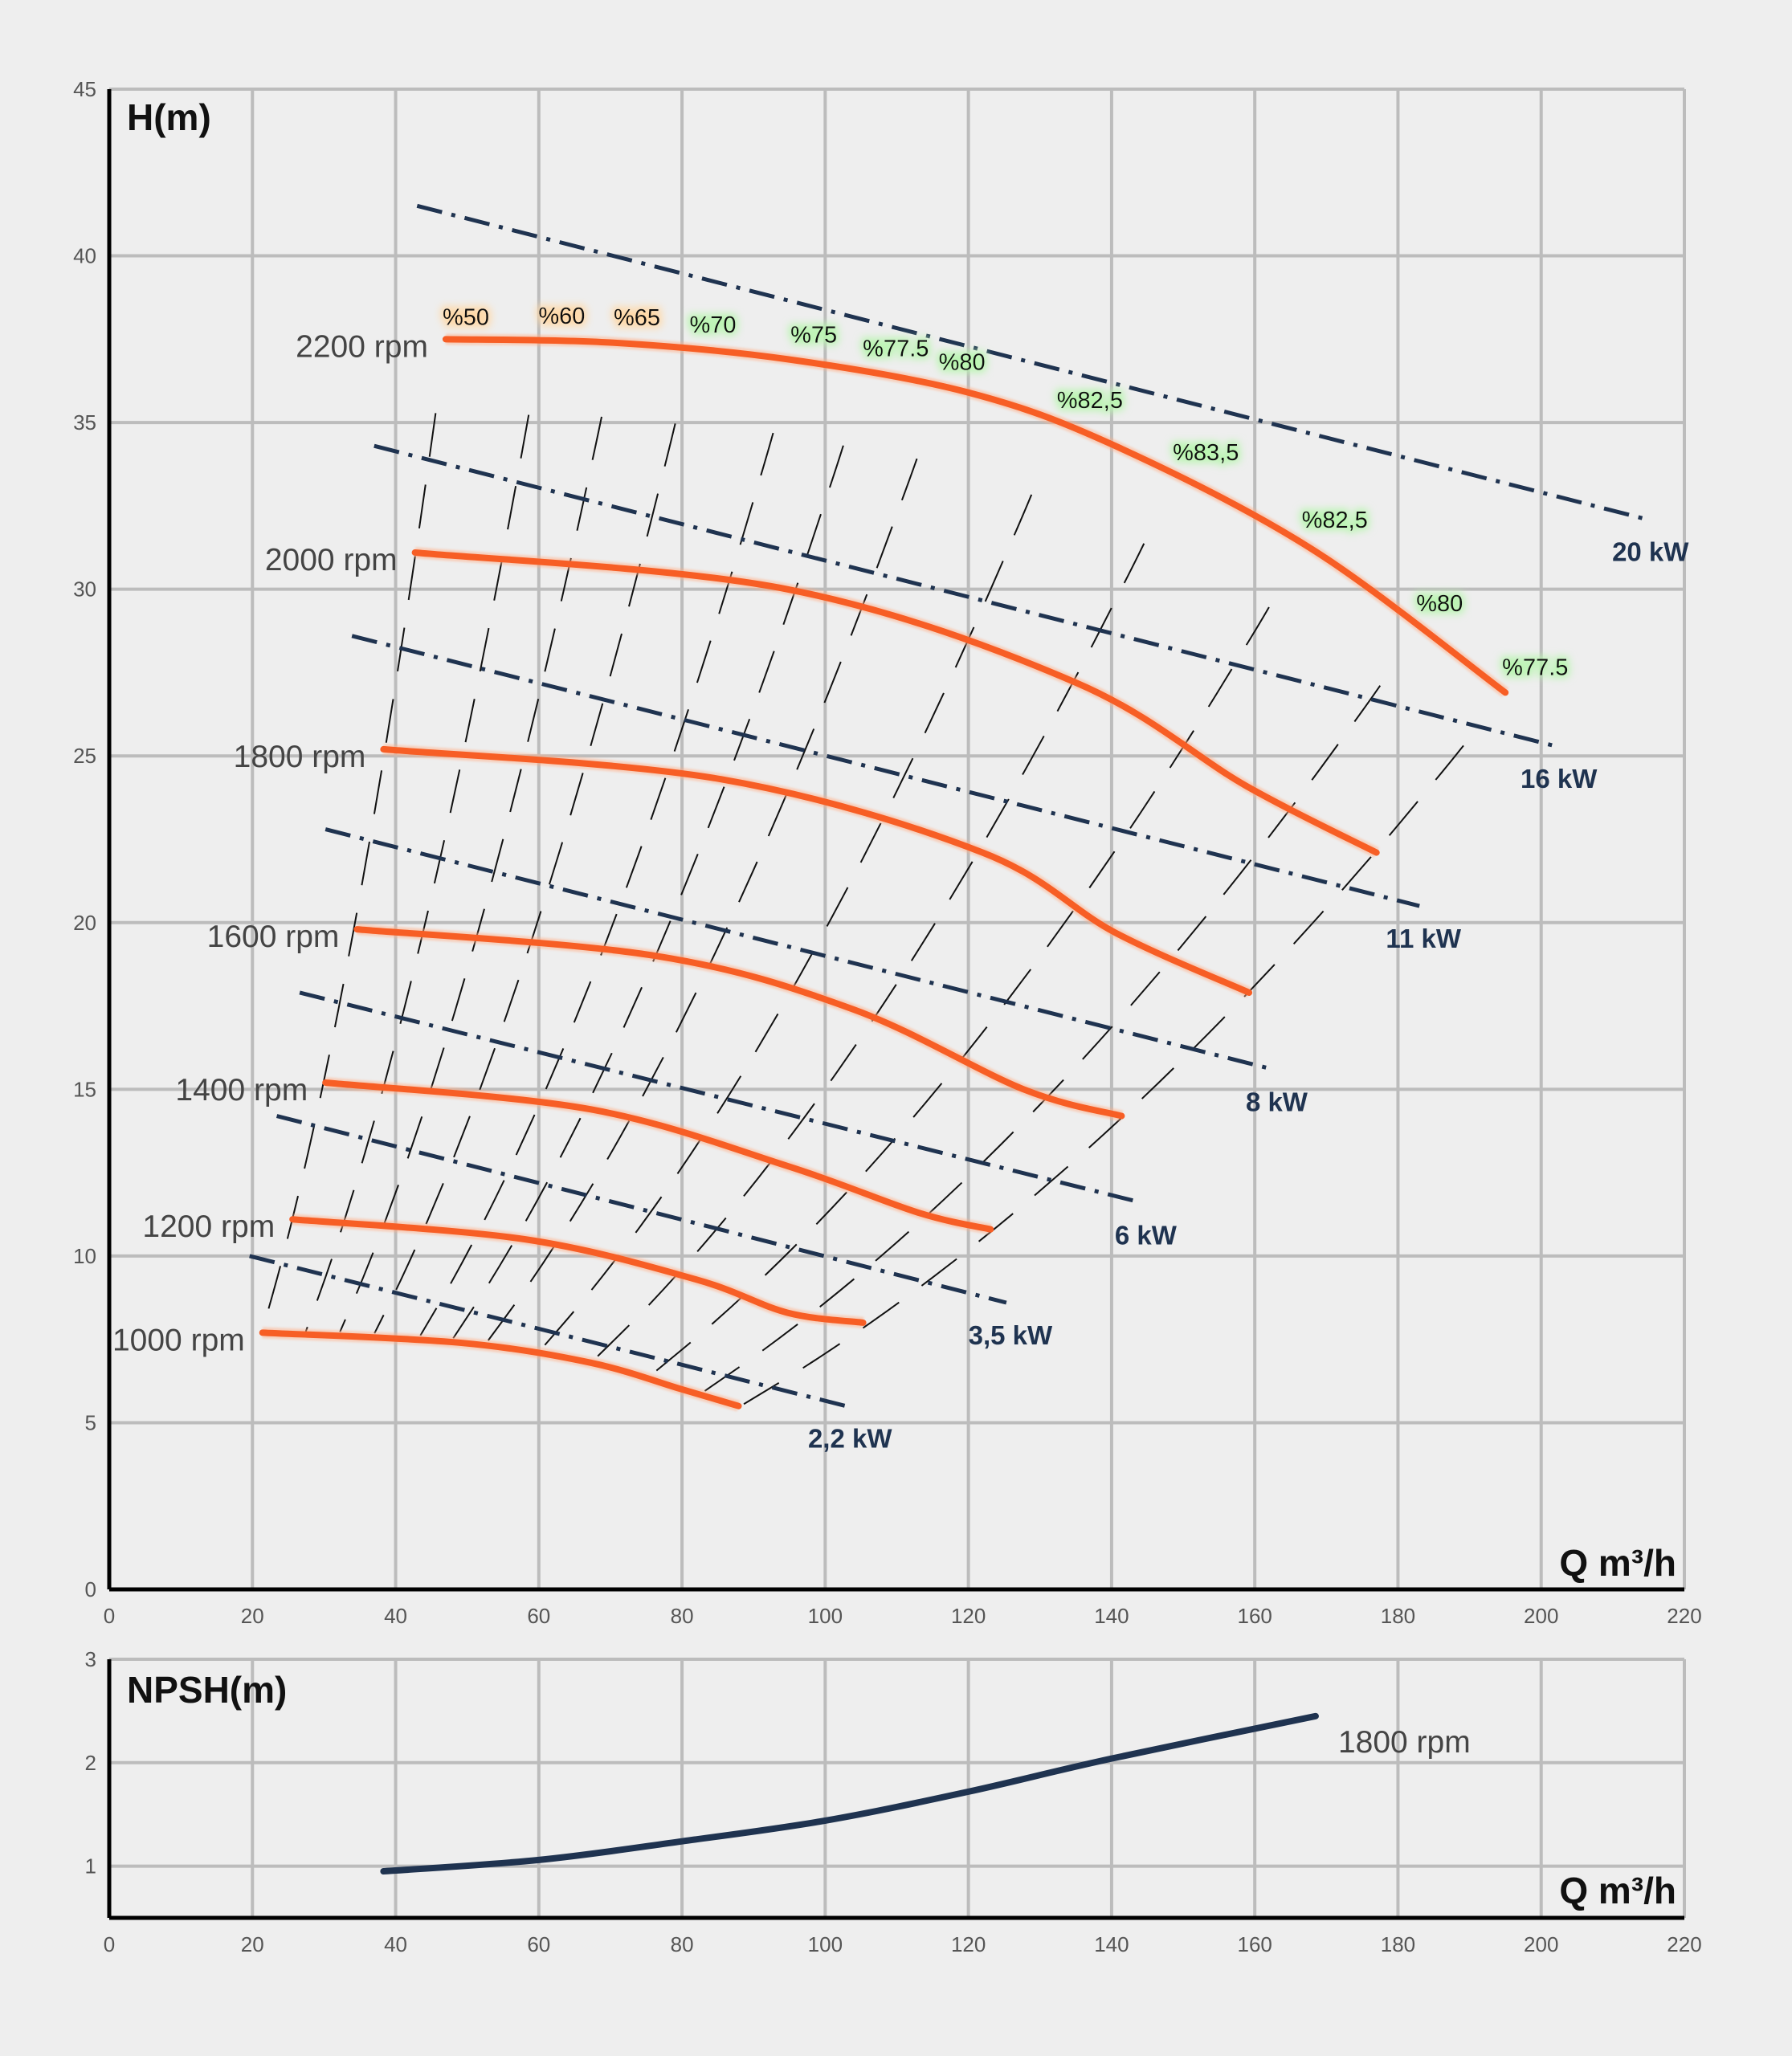 This screenshot has height=2056, width=1792. I want to click on x-tick-label: 200, so click(1541, 1616).